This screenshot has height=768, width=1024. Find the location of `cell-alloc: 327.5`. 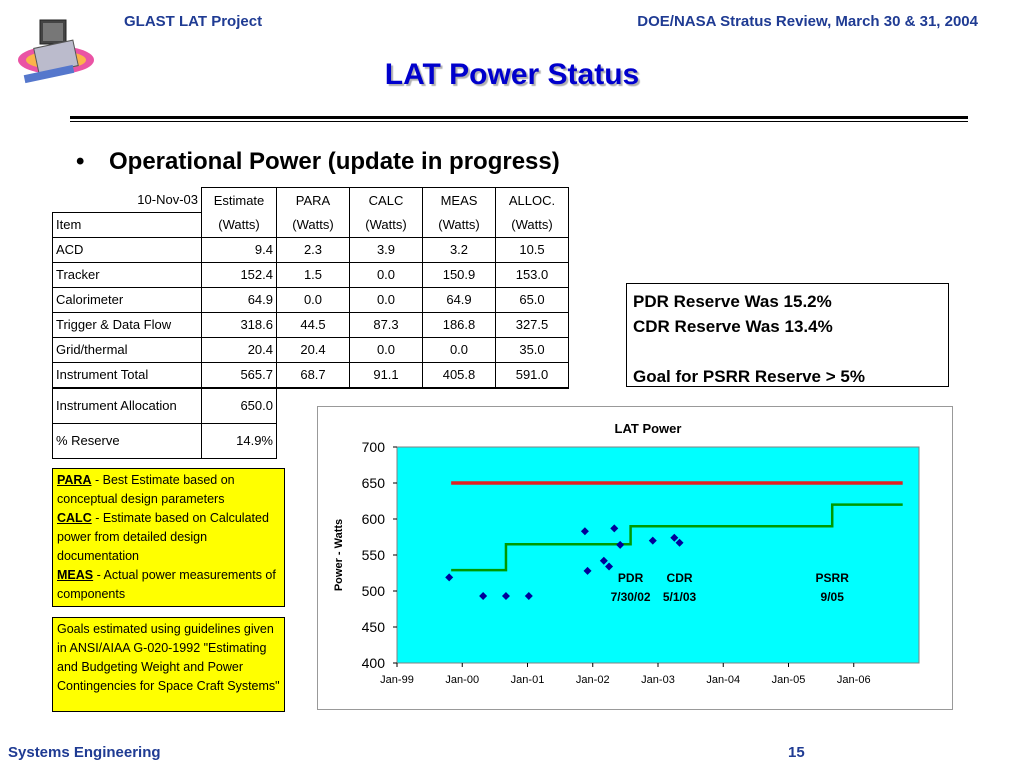

cell-alloc: 327.5 is located at coordinates (532, 324).